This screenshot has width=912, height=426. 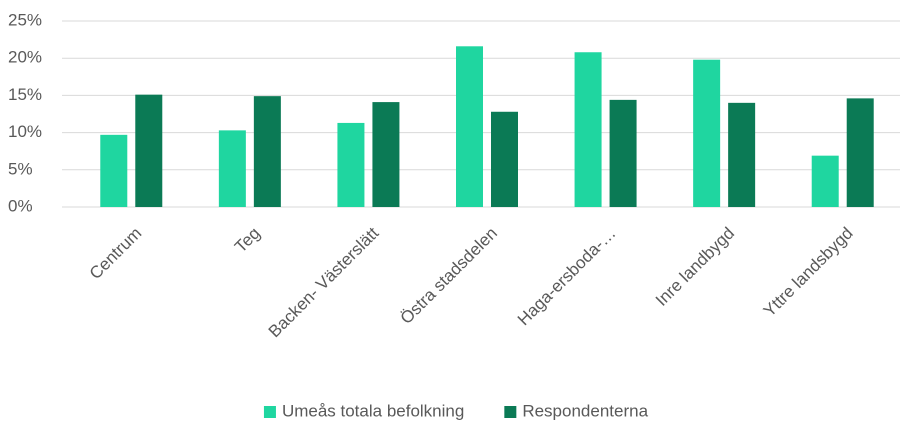 What do you see at coordinates (695, 267) in the screenshot?
I see `x-tick-label: Inre landbygd` at bounding box center [695, 267].